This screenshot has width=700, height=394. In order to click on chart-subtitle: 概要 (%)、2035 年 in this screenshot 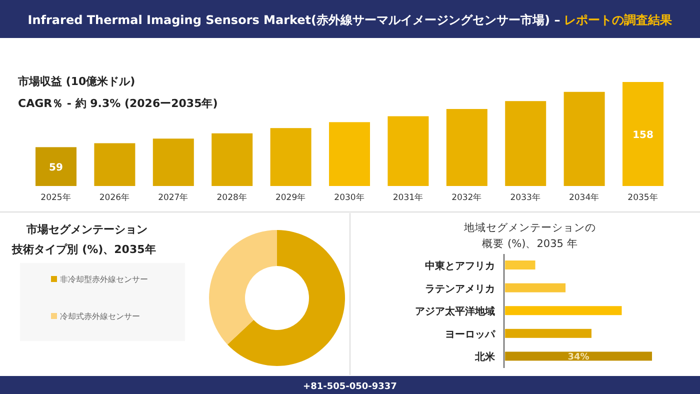, I will do `click(530, 244)`.